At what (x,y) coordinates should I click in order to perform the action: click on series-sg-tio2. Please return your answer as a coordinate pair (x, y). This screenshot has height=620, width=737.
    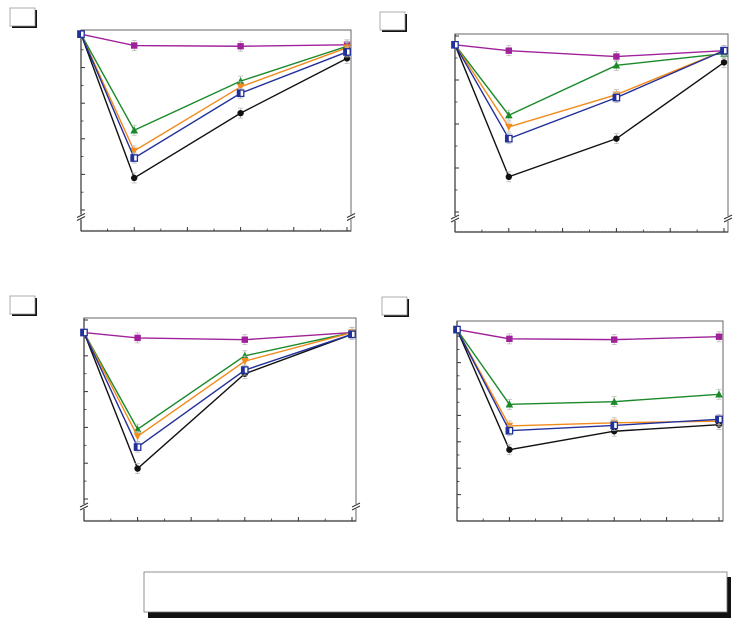
    Looking at the image, I should click on (218, 381).